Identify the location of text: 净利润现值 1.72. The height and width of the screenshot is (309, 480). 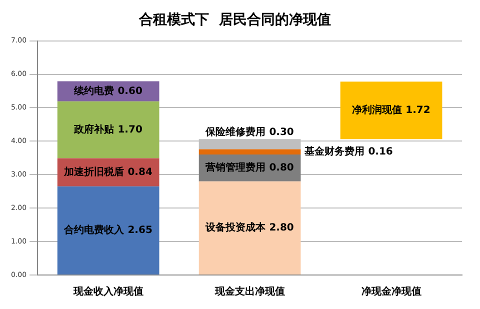
(391, 110).